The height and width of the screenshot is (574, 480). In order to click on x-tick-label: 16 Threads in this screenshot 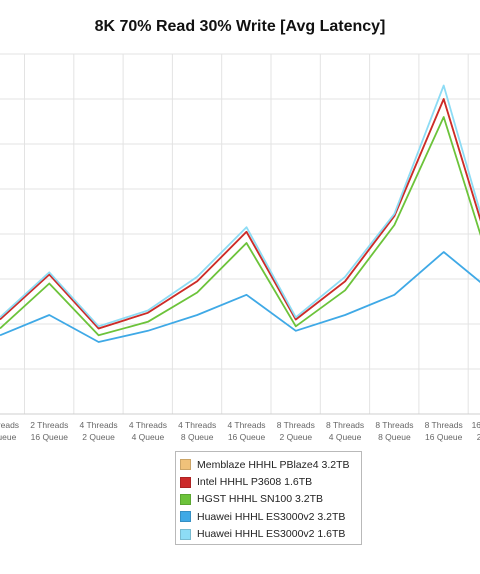, I will do `click(476, 425)`.